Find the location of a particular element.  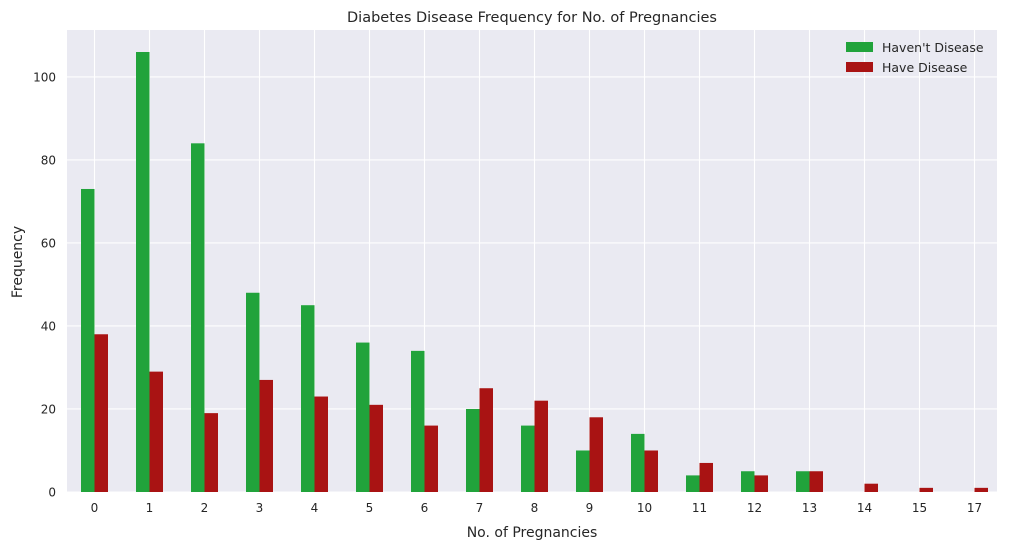

legend-swatch-have-disease is located at coordinates (859, 67).